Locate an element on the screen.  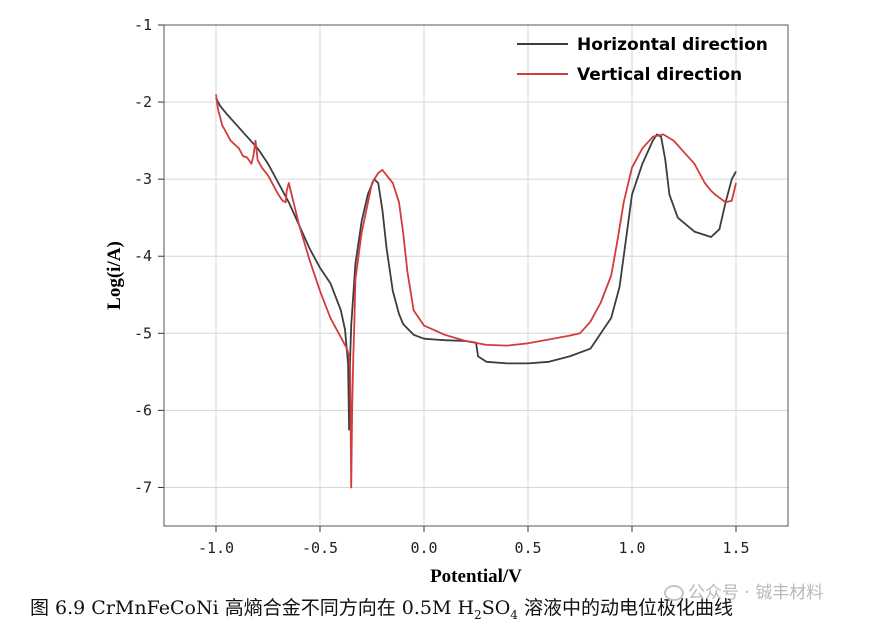
y-axis-ticks: -1 -2 -3 -4 -5 -6 -7 is located at coordinates (149, 256).